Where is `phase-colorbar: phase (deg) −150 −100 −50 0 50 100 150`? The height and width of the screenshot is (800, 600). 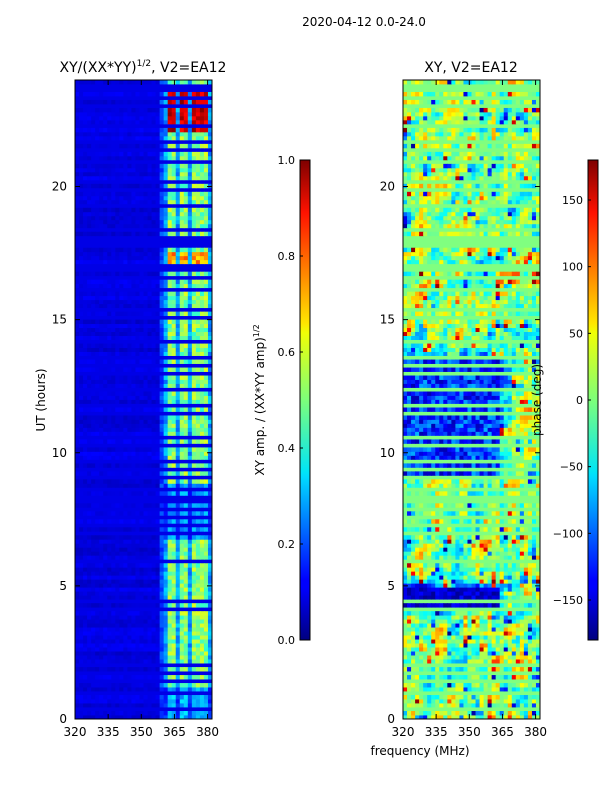
phase-colorbar: phase (deg) −150 −100 −50 0 50 100 150 is located at coordinates (564, 400).